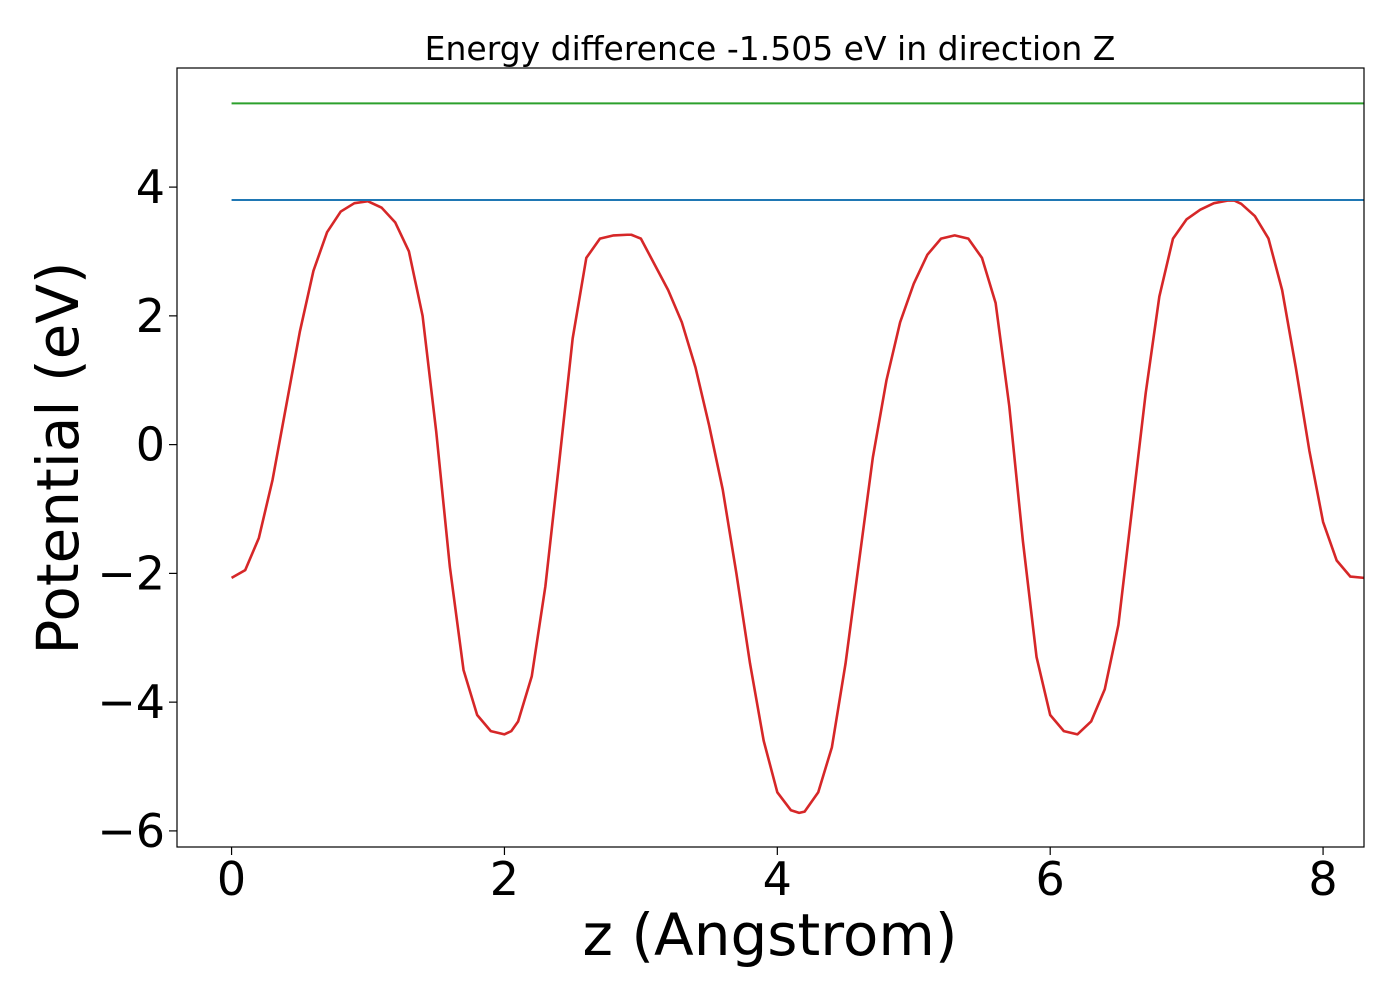  Describe the element at coordinates (131, 702) in the screenshot. I see `y-tick-label: −4` at that location.